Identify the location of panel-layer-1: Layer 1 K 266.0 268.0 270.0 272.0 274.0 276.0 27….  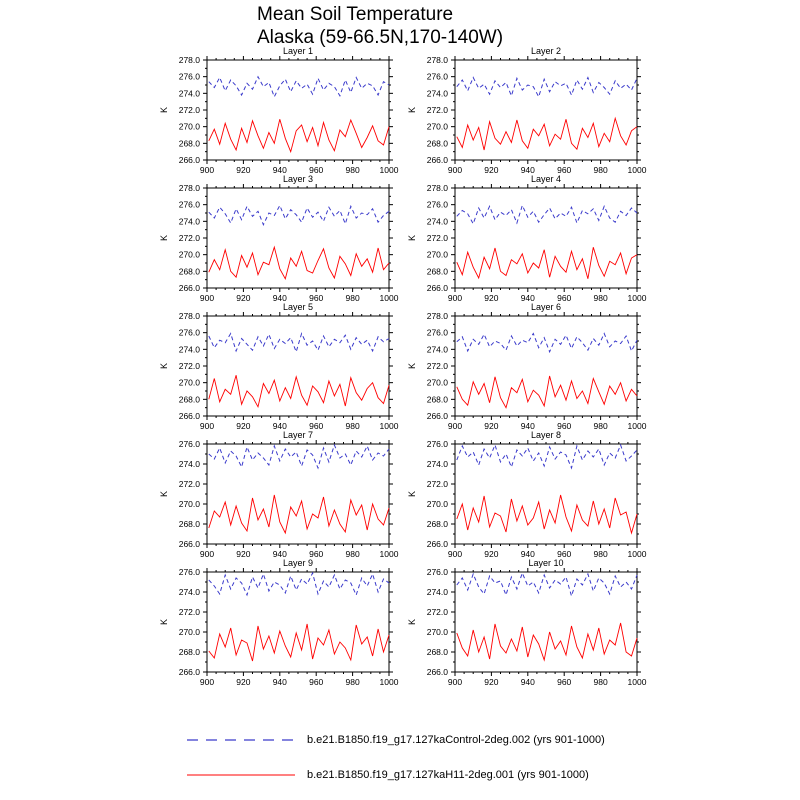
(279, 110).